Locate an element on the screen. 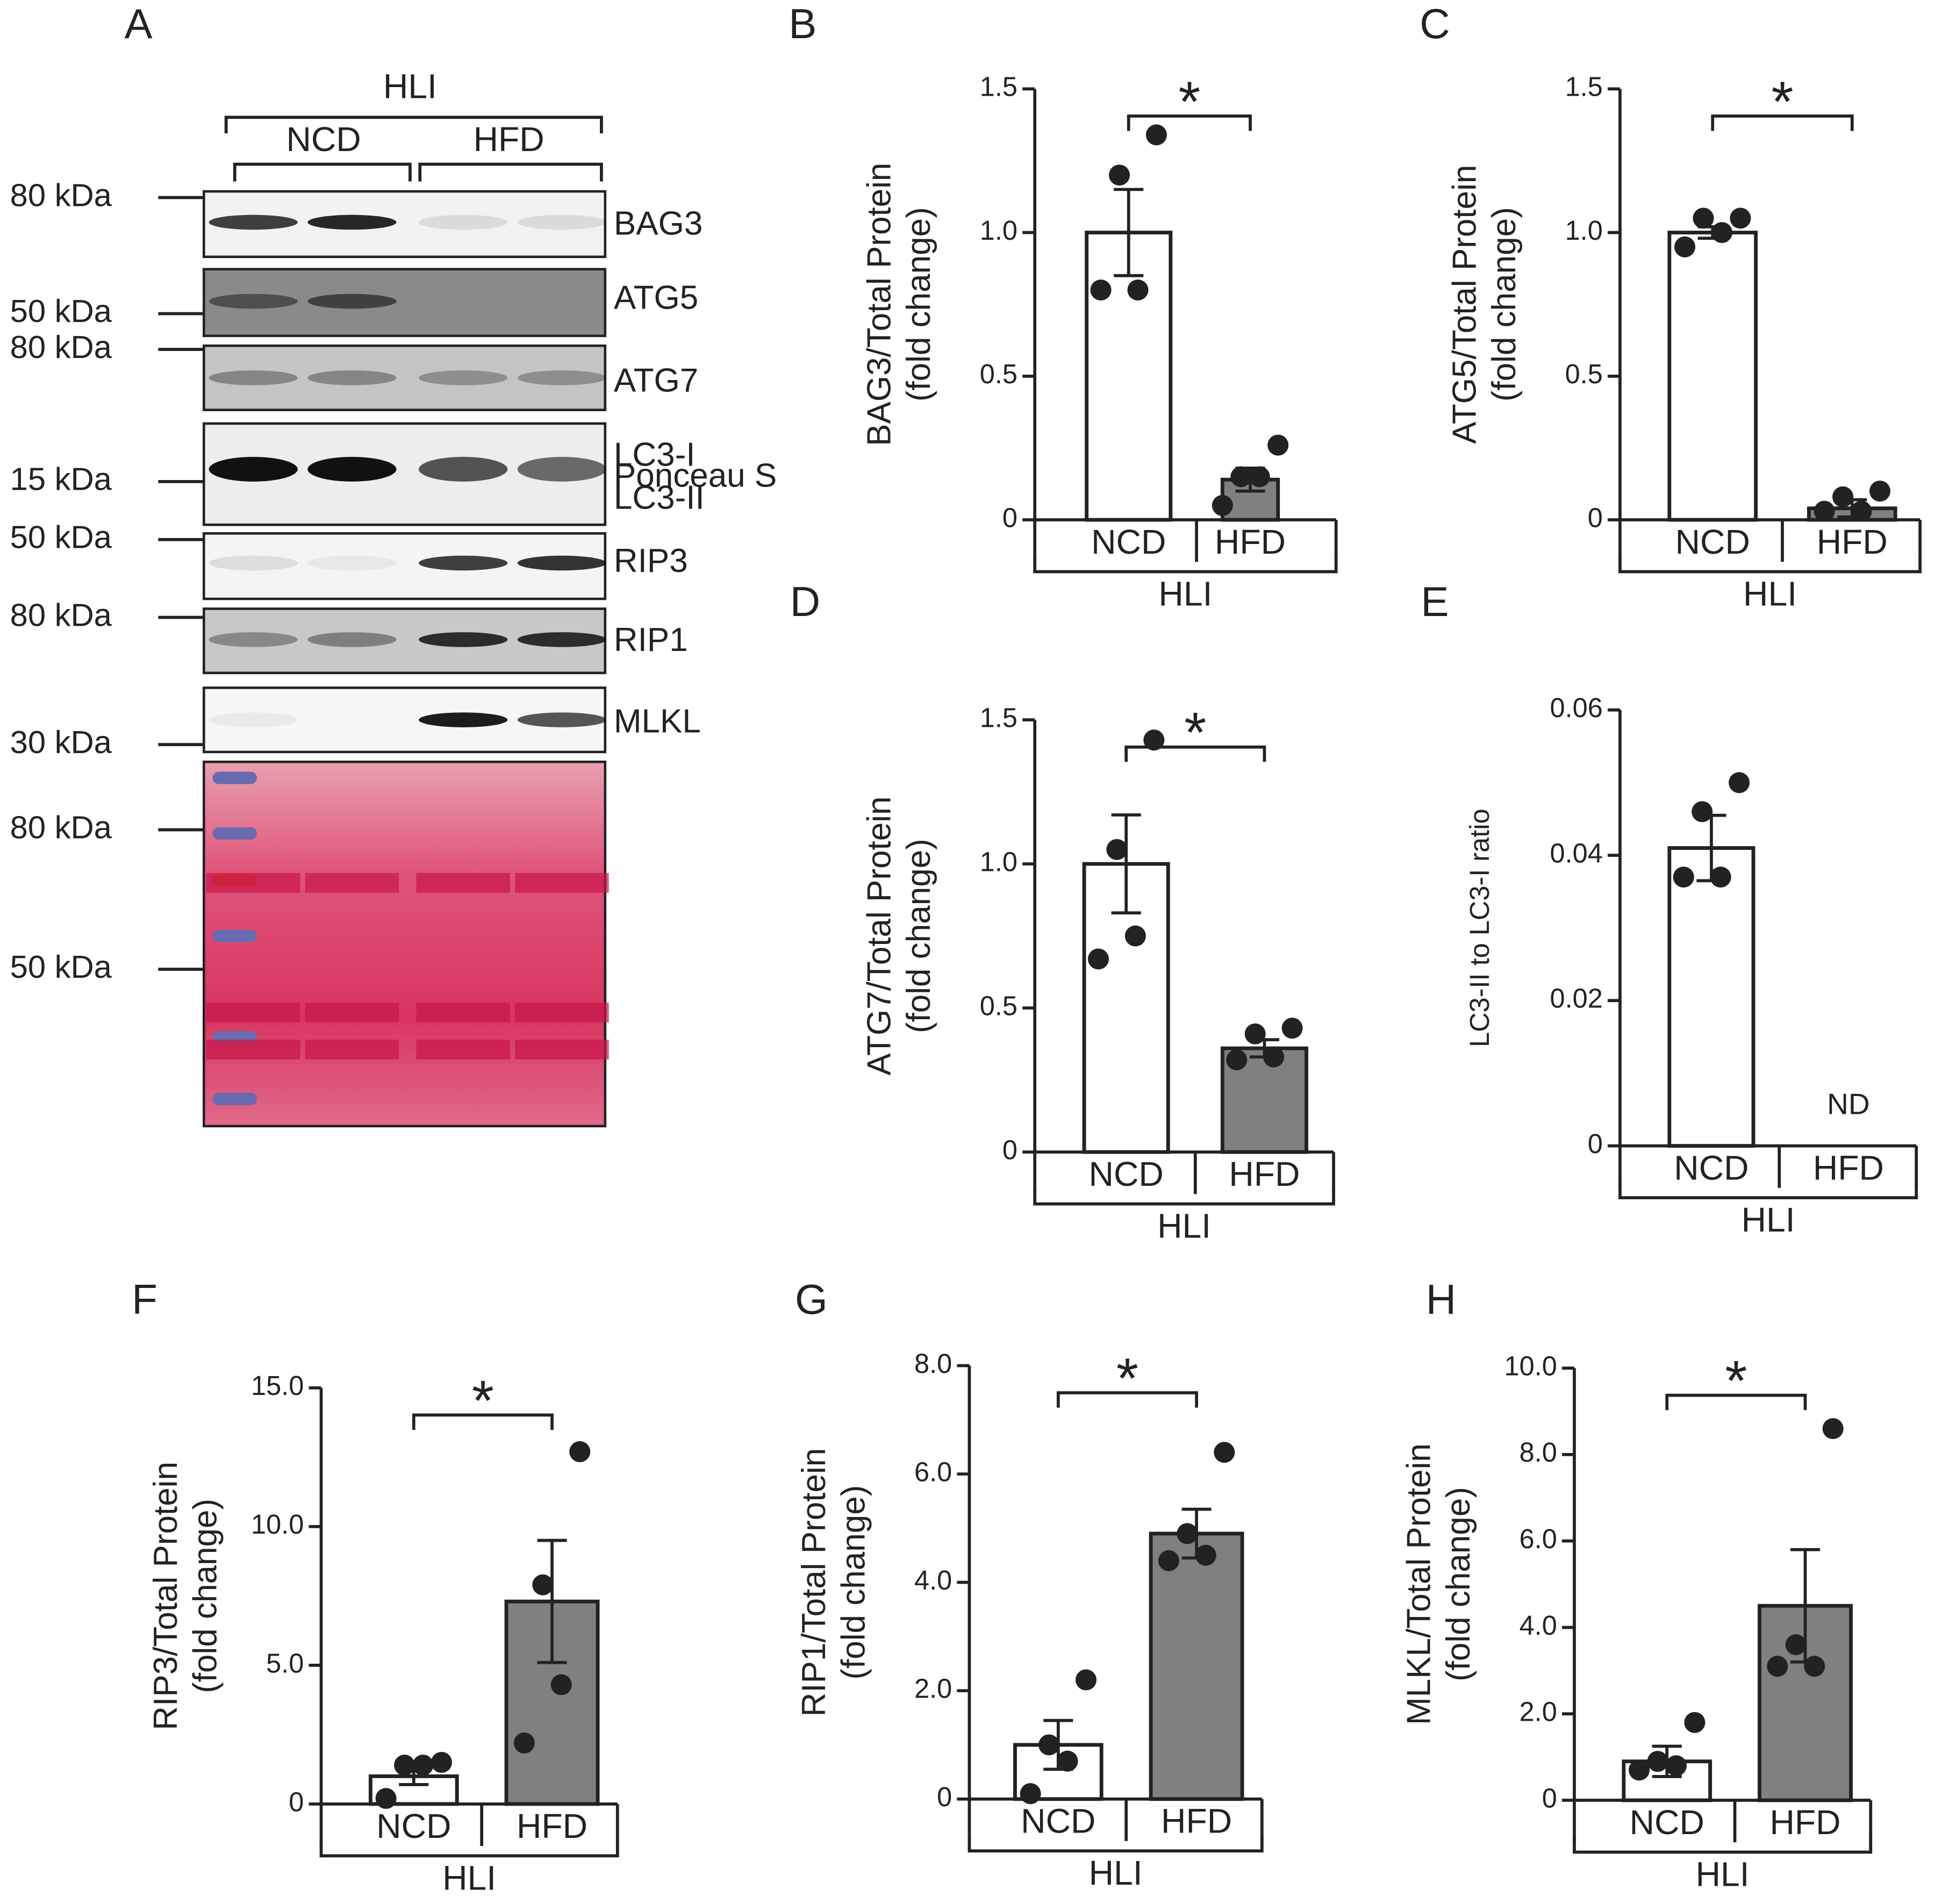 Image resolution: width=1935 pixels, height=1904 pixels. significance-label: * is located at coordinates (1127, 1379).